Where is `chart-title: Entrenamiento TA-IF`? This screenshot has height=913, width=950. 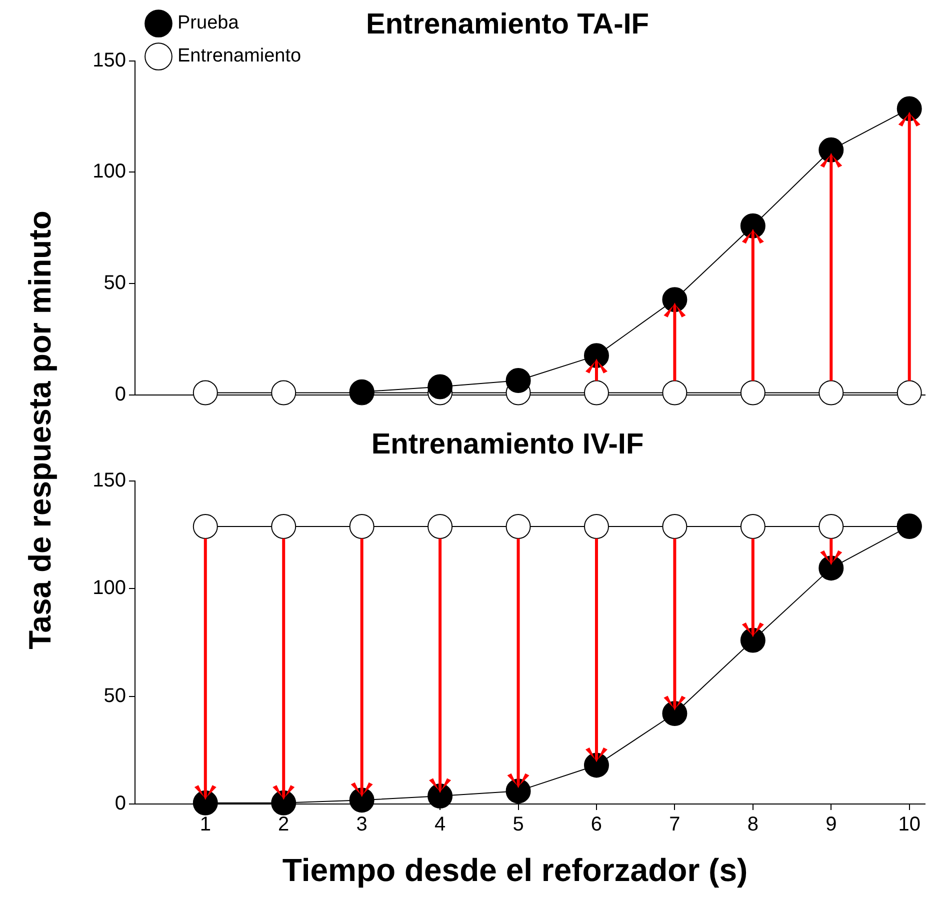 chart-title: Entrenamiento TA-IF is located at coordinates (508, 24).